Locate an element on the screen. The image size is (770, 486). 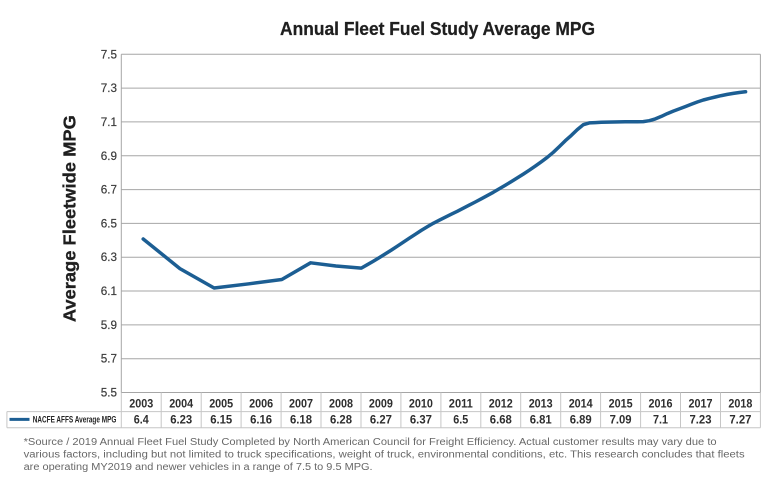
svg-text: 6.16 is located at coordinates (261, 420).